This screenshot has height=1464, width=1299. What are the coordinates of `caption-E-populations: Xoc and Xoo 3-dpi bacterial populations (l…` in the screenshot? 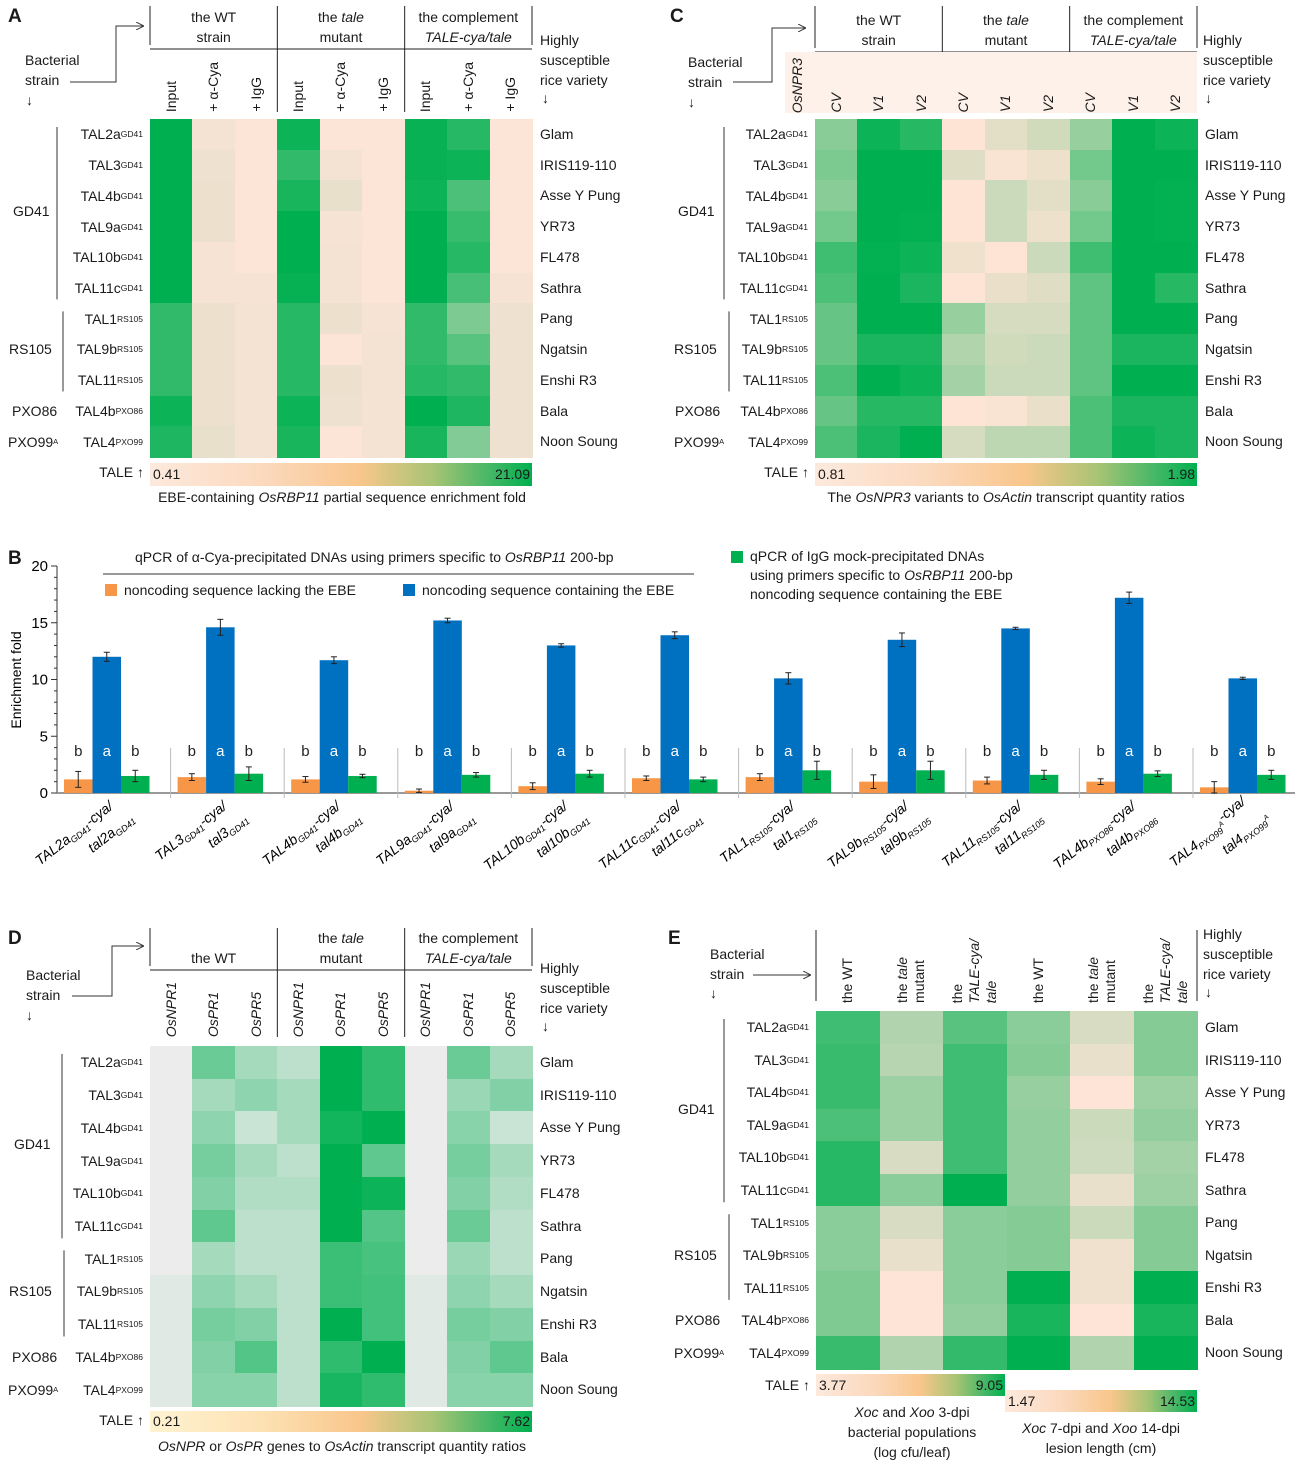 It's located at (912, 1432).